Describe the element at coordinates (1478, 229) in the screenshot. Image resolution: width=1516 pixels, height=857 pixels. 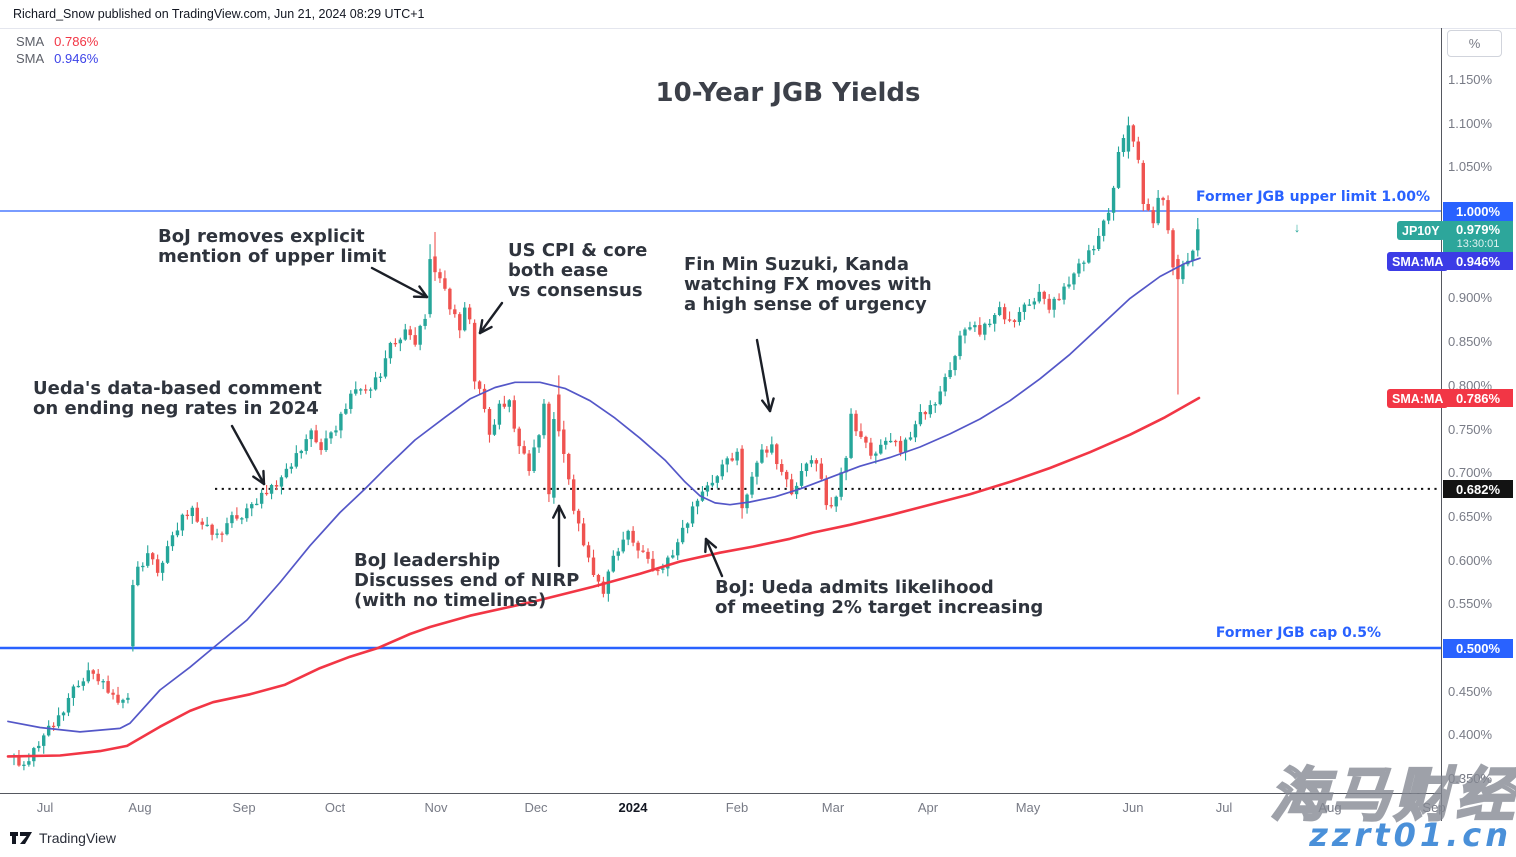
I see `last-price-value: 0.979%` at that location.